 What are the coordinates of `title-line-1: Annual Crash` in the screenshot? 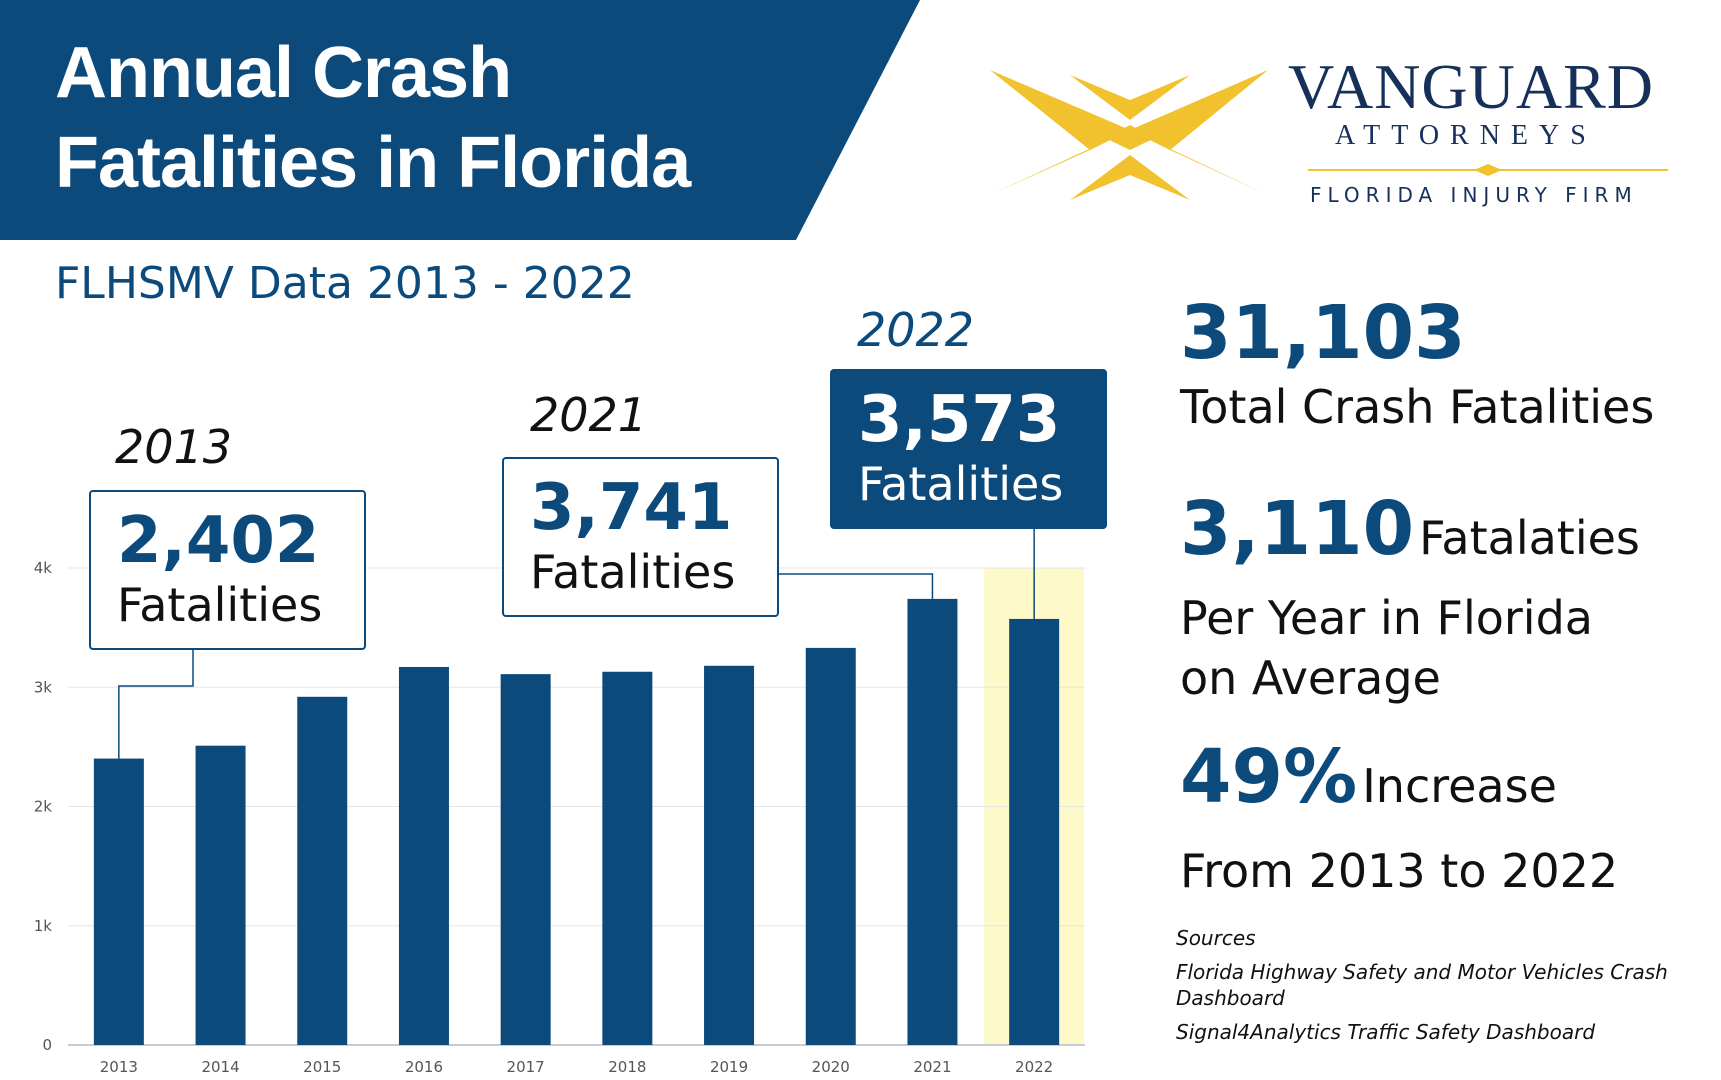 It's located at (283, 73).